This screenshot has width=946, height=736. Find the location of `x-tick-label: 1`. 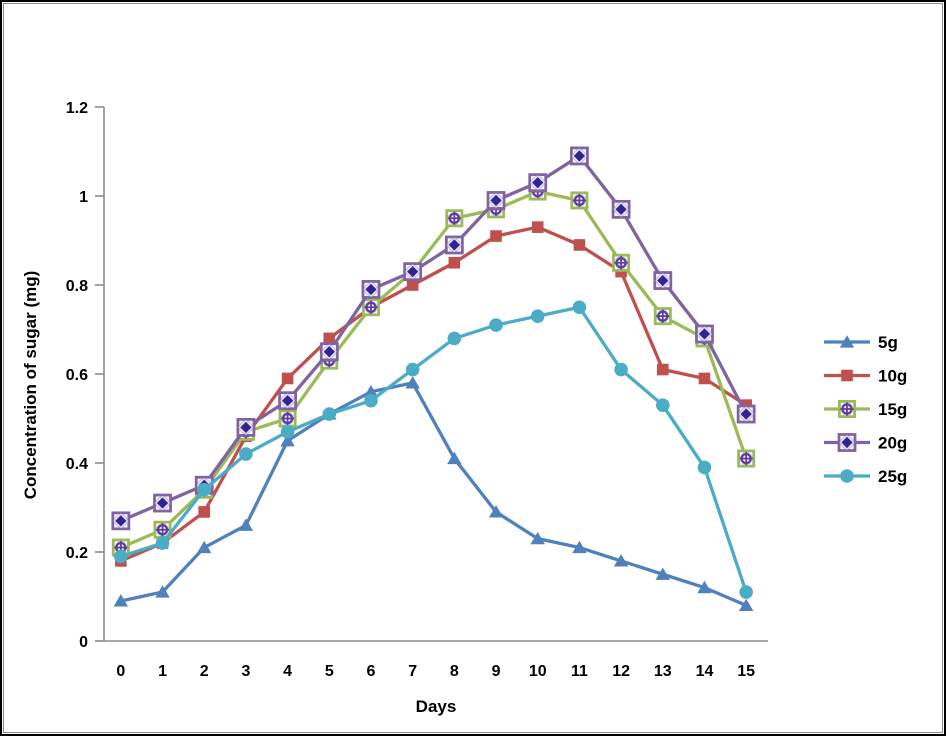

x-tick-label: 1 is located at coordinates (162, 671).